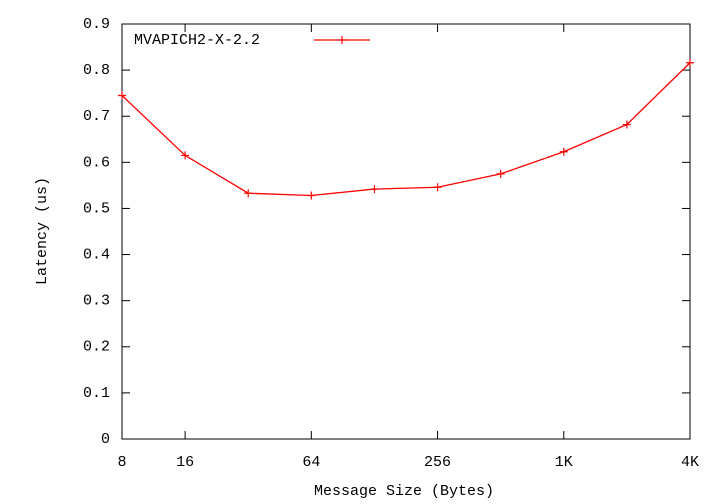 This screenshot has height=504, width=720. I want to click on y-tick-label: 0.6, so click(96, 162).